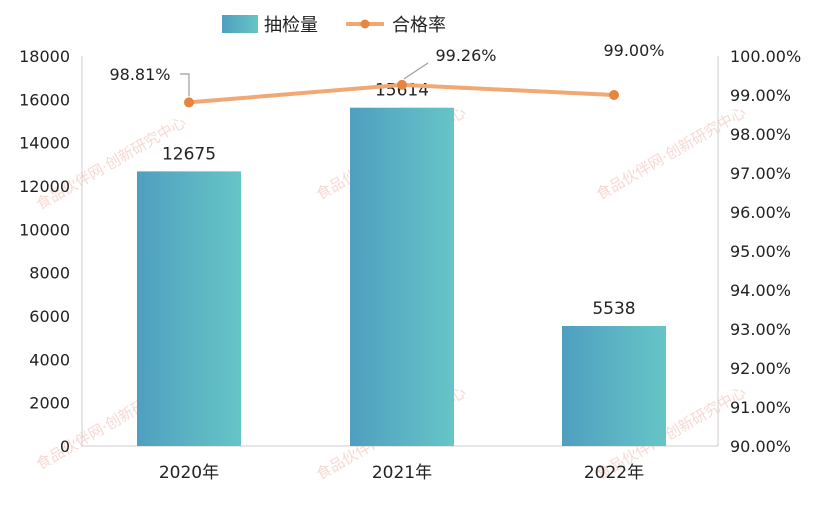  Describe the element at coordinates (44, 186) in the screenshot. I see `left-tick-label: 12000` at that location.